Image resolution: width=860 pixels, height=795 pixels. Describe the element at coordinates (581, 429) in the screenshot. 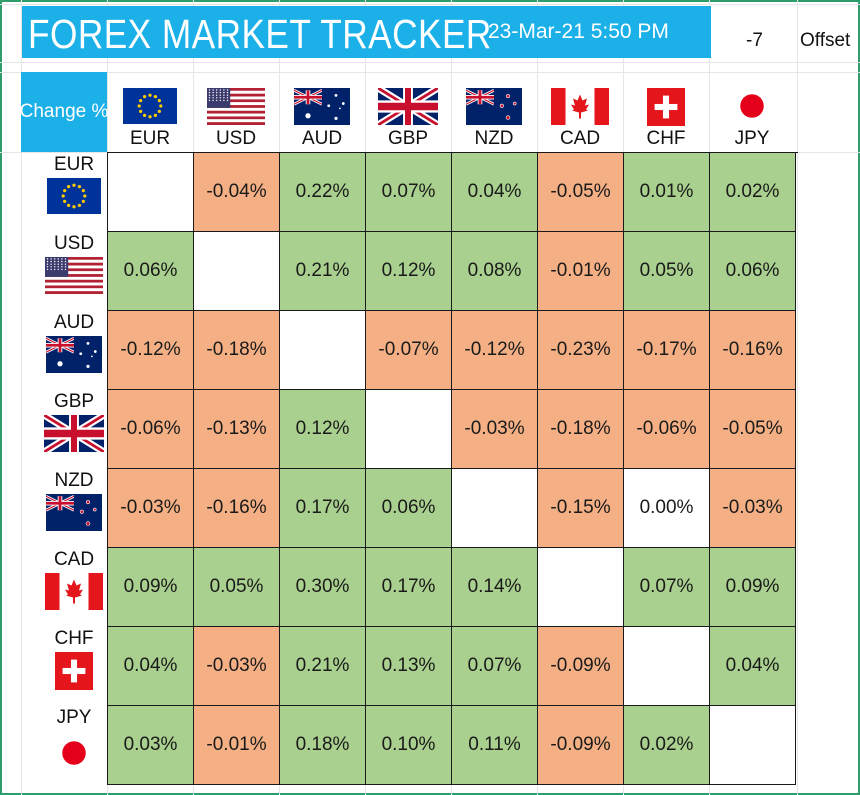

I see `matrix-cell-gbp-cad: -0.18%` at that location.